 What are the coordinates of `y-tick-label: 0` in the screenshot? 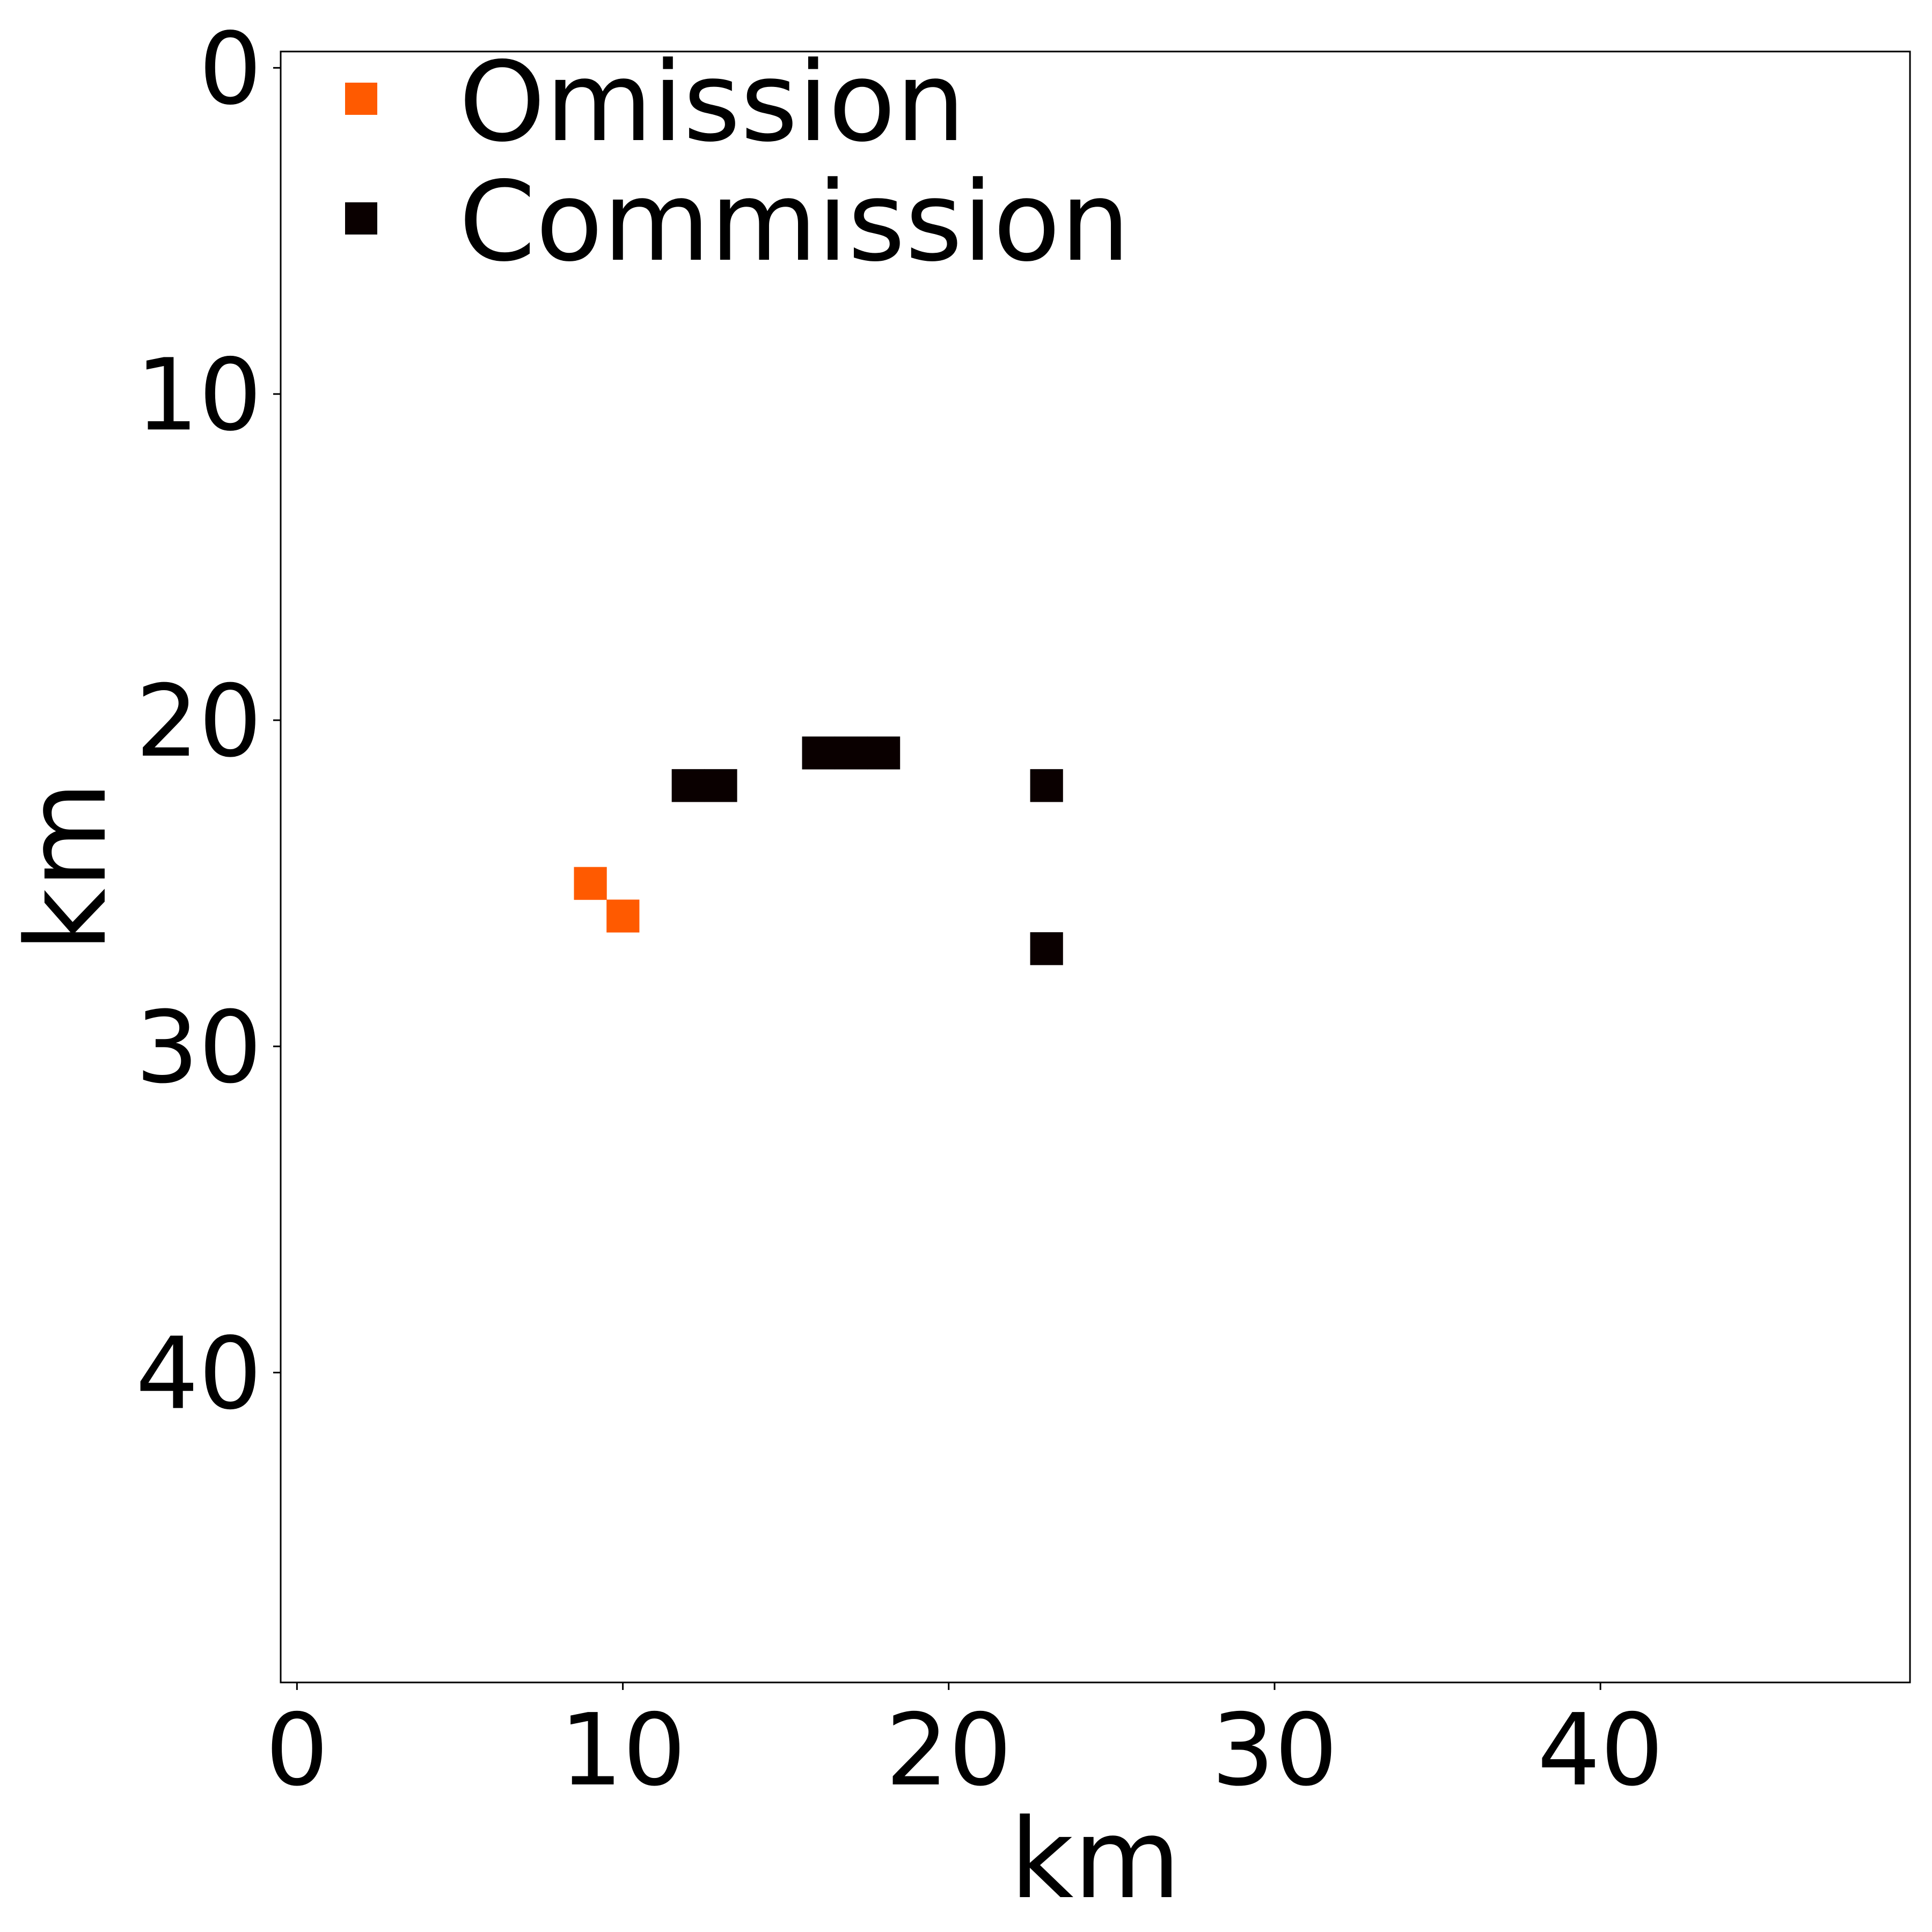 It's located at (230, 69).